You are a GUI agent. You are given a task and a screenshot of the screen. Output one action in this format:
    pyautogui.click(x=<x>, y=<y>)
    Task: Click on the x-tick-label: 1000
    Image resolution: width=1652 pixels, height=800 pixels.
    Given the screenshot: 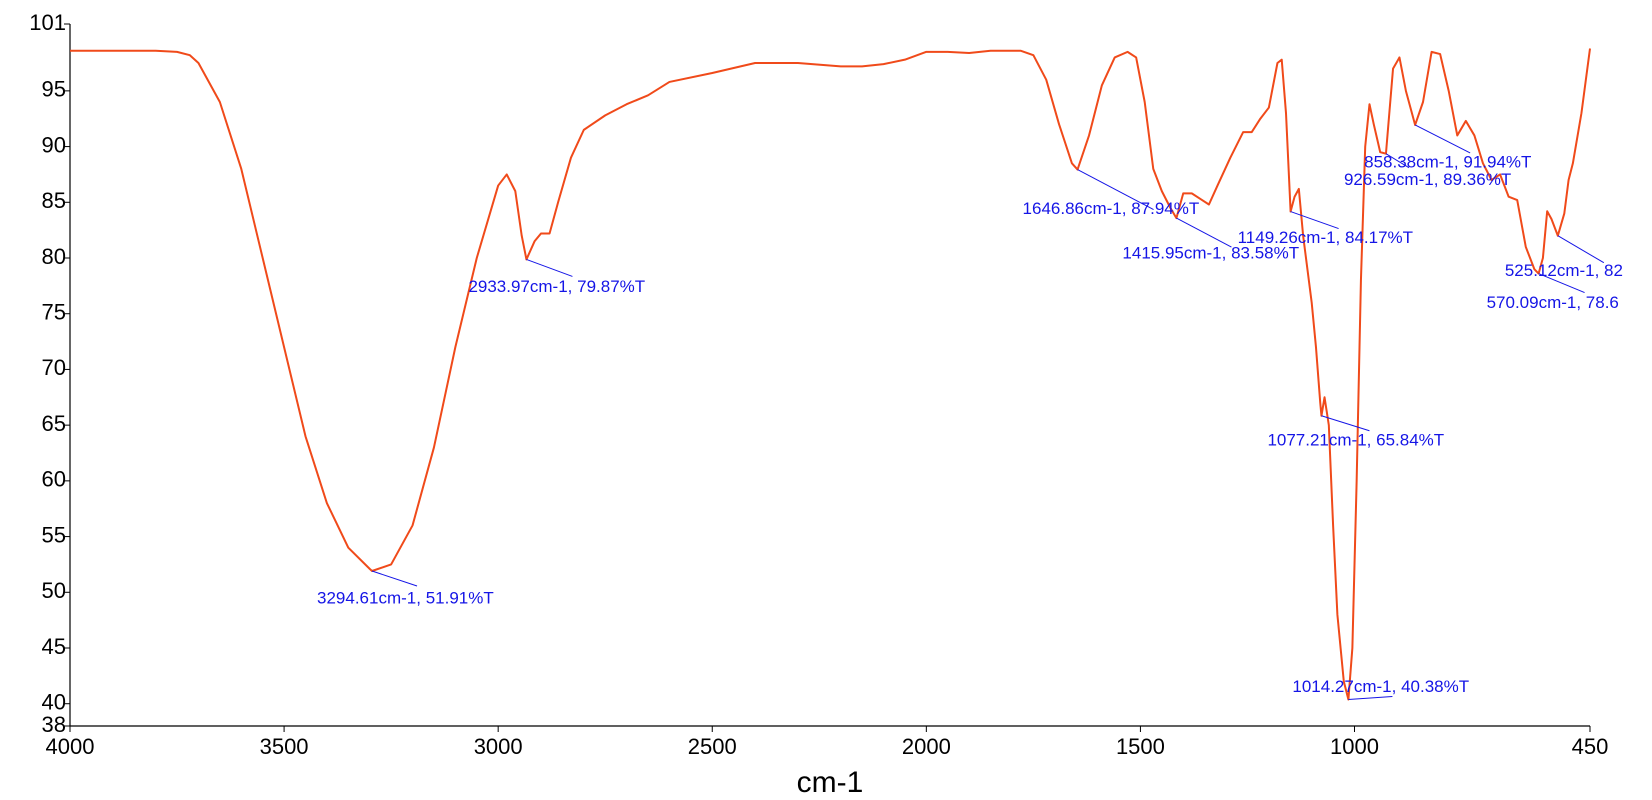 What is the action you would take?
    pyautogui.click(x=1354, y=746)
    